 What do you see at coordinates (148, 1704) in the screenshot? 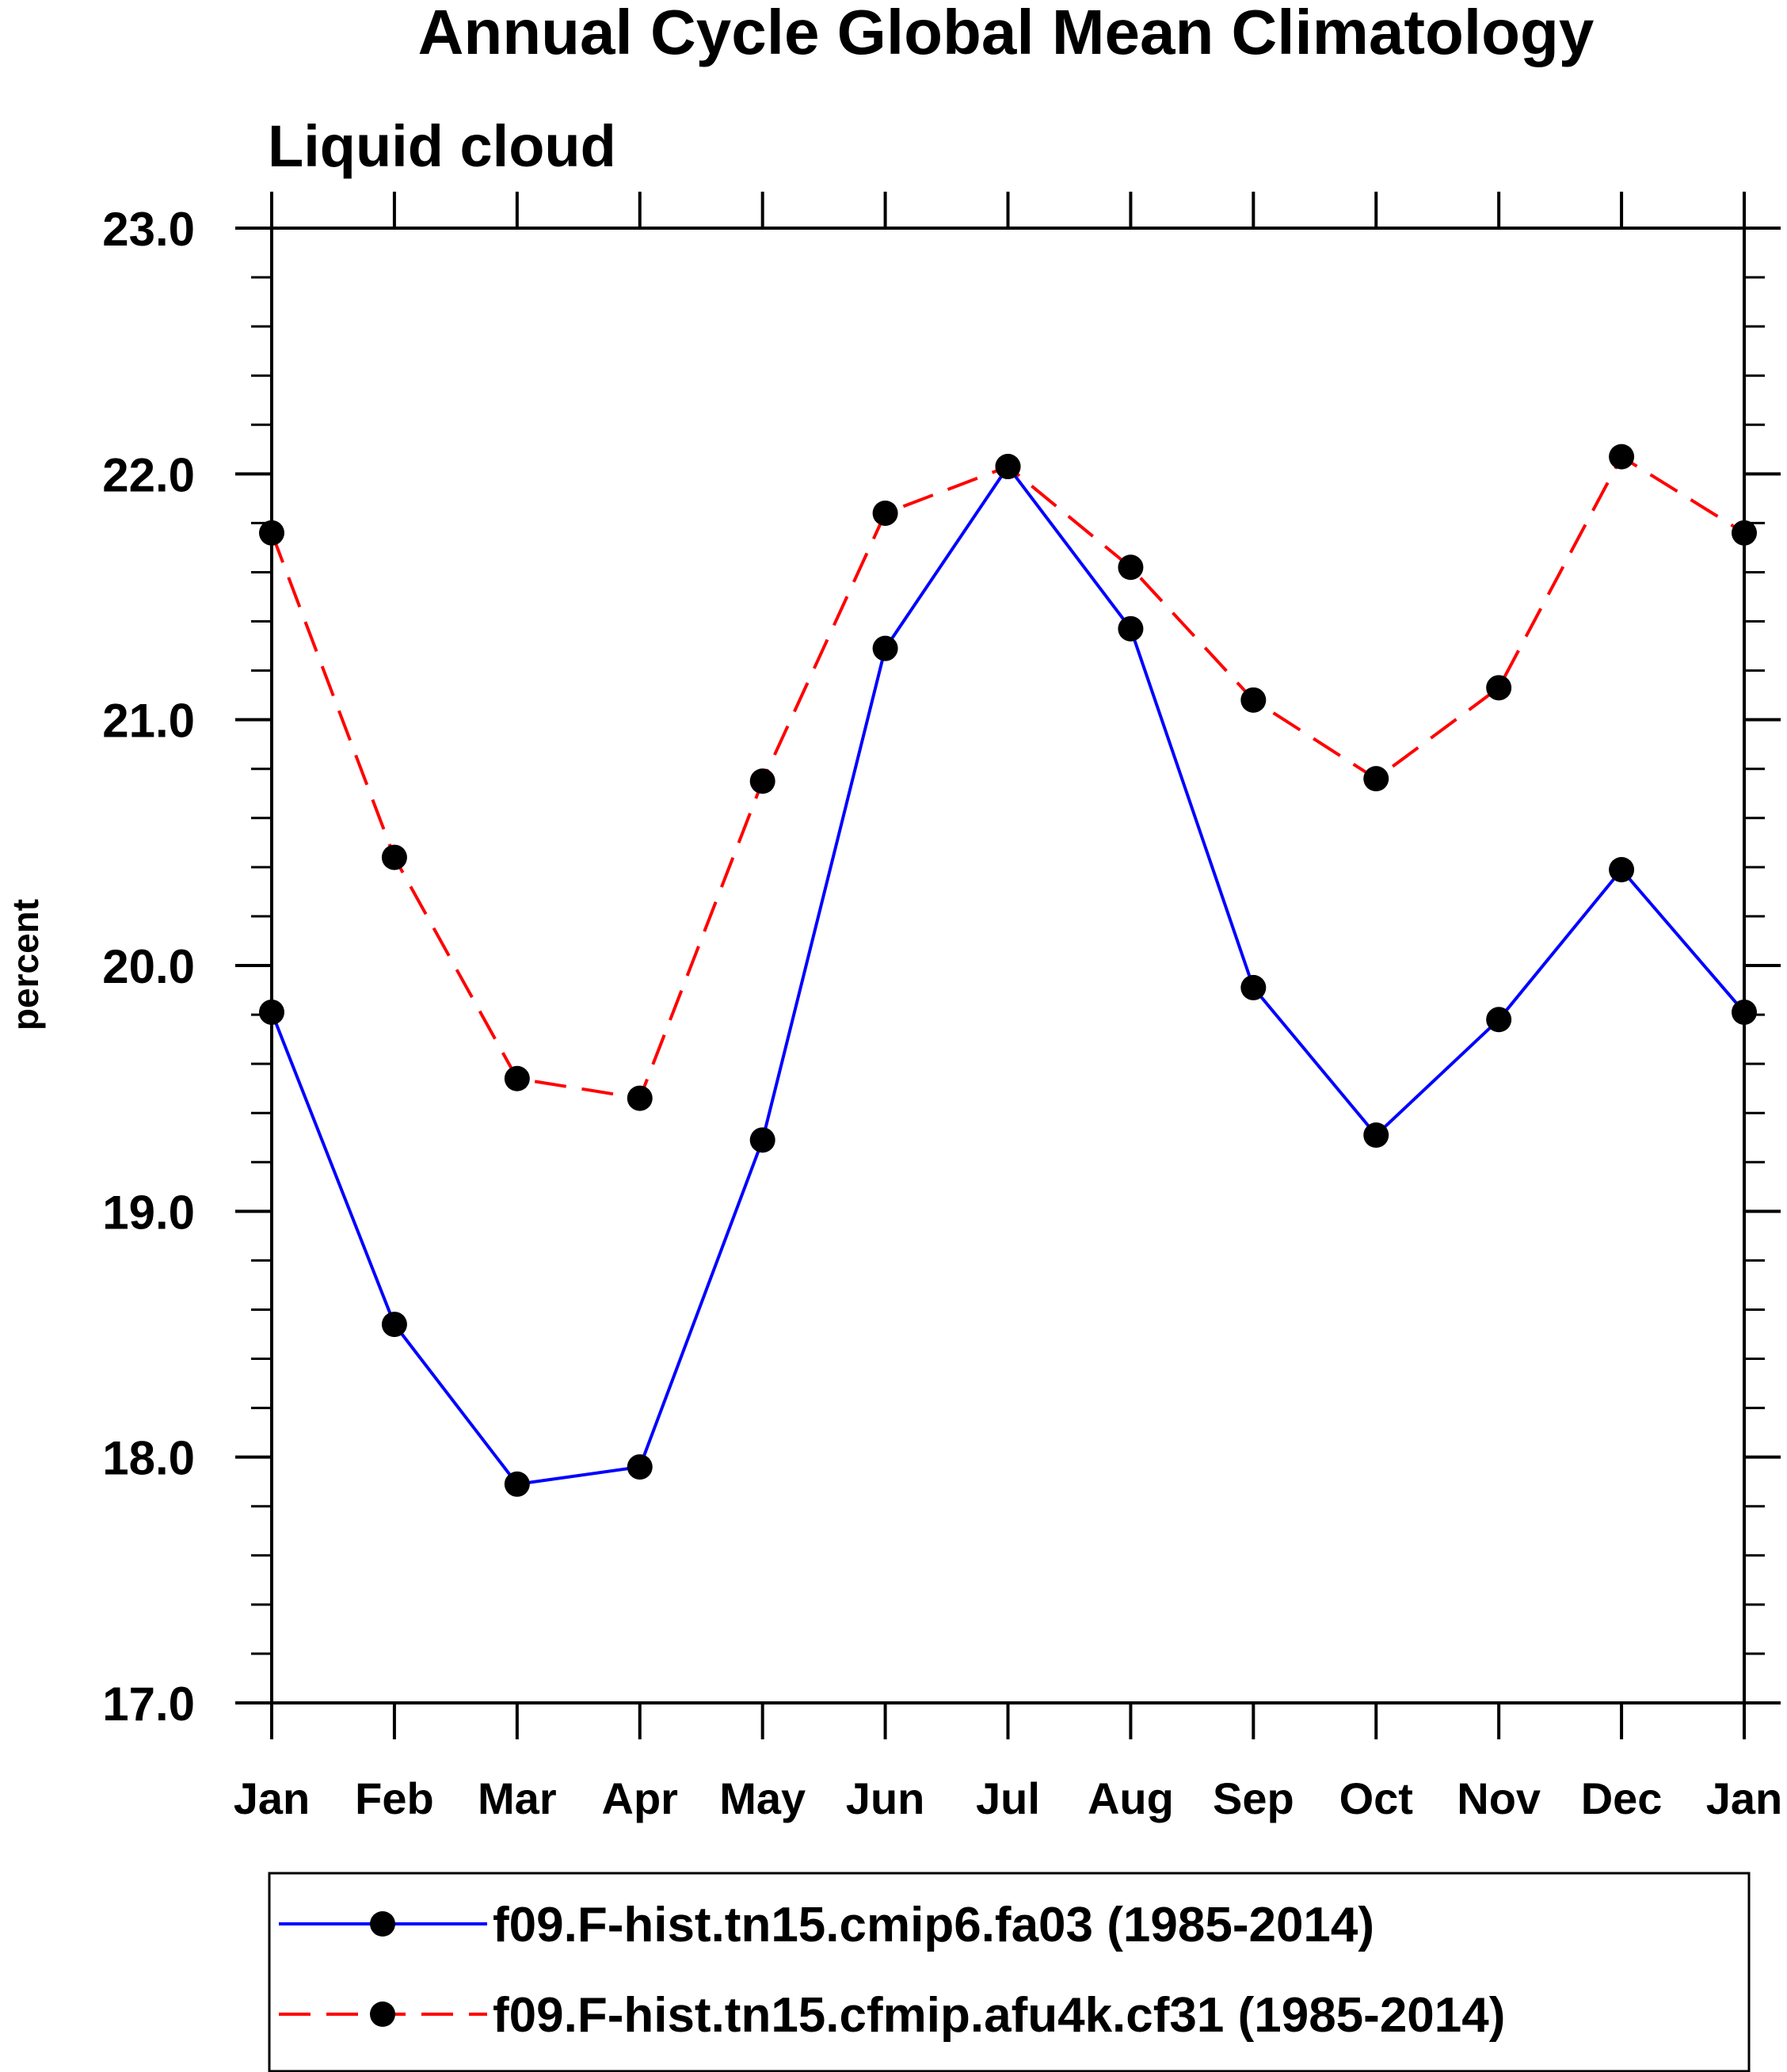
I see `y-tick-label: 17.0` at bounding box center [148, 1704].